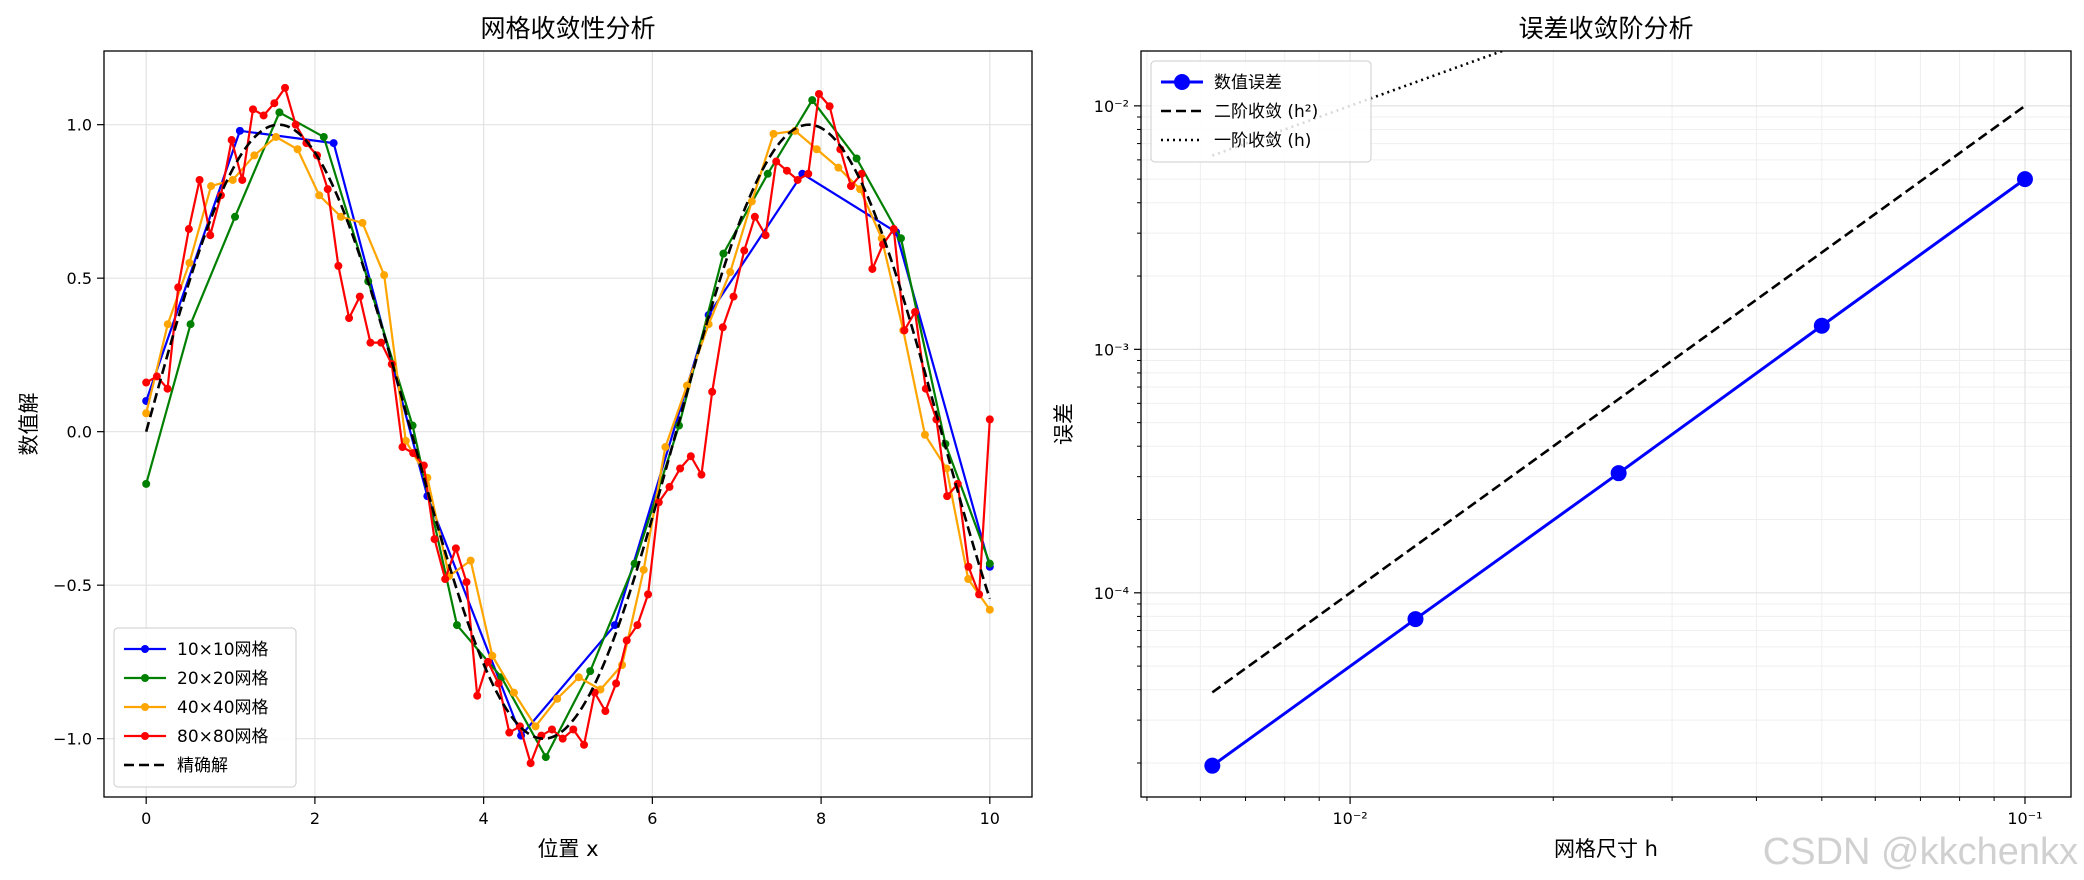 This screenshot has width=2084, height=880. Describe the element at coordinates (567, 28) in the screenshot. I see `chart-title: 网格收敛性分析` at that location.